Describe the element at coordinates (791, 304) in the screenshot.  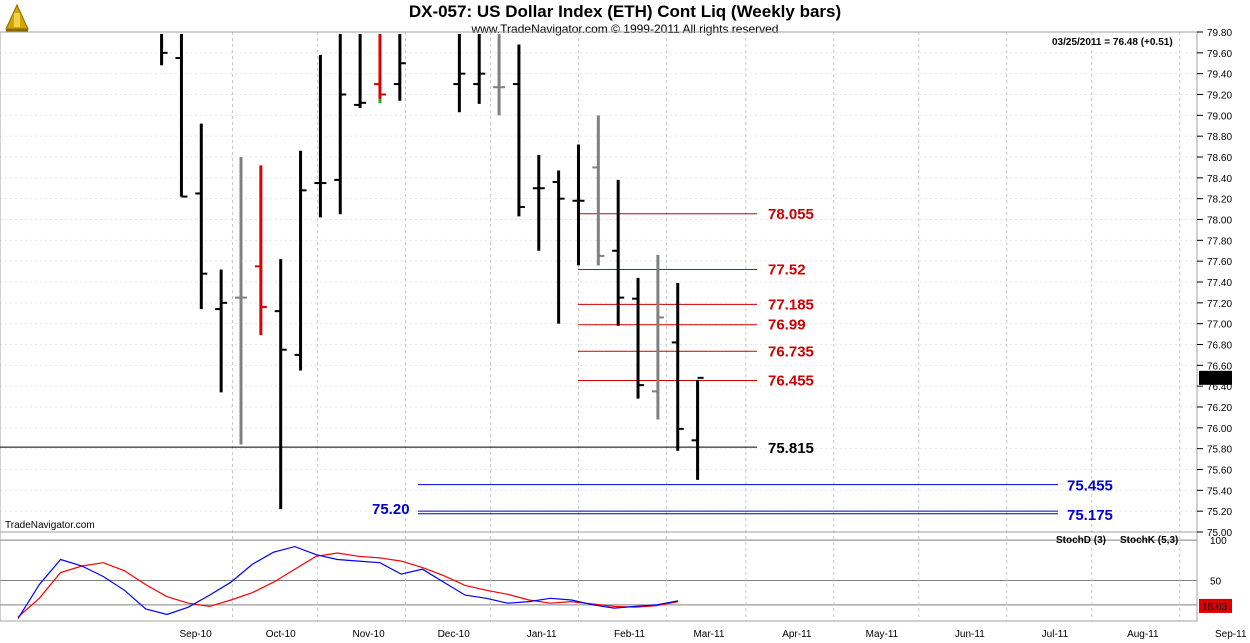
I see `fib-level-label: 77.185` at that location.